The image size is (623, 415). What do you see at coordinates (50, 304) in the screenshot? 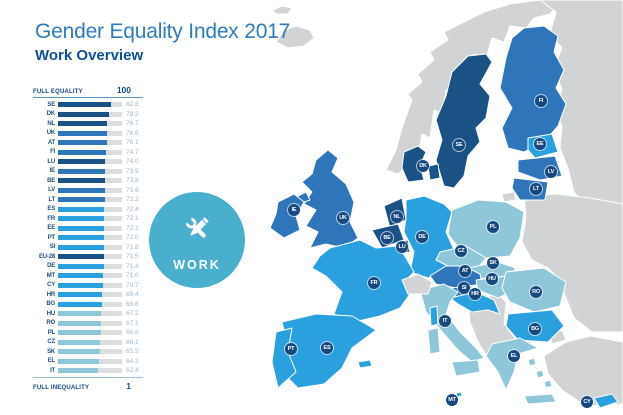
I see `country-code-label: BG` at bounding box center [50, 304].